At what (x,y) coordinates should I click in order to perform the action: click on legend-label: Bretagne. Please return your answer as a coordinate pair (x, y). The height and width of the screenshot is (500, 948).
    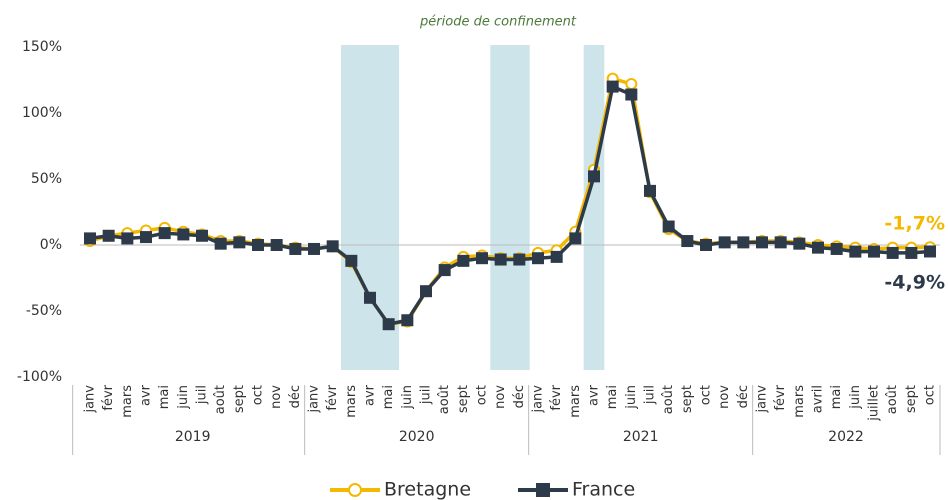
    Looking at the image, I should click on (427, 489).